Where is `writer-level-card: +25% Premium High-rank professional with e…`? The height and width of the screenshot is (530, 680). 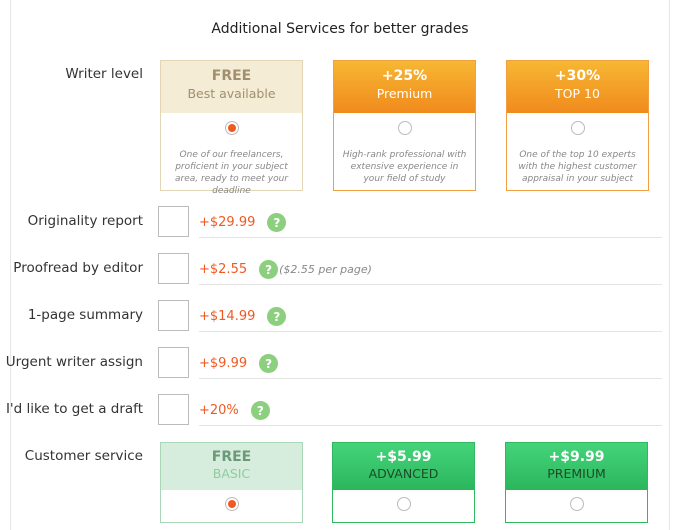
writer-level-card: +25% Premium High-rank professional with e… is located at coordinates (404, 125).